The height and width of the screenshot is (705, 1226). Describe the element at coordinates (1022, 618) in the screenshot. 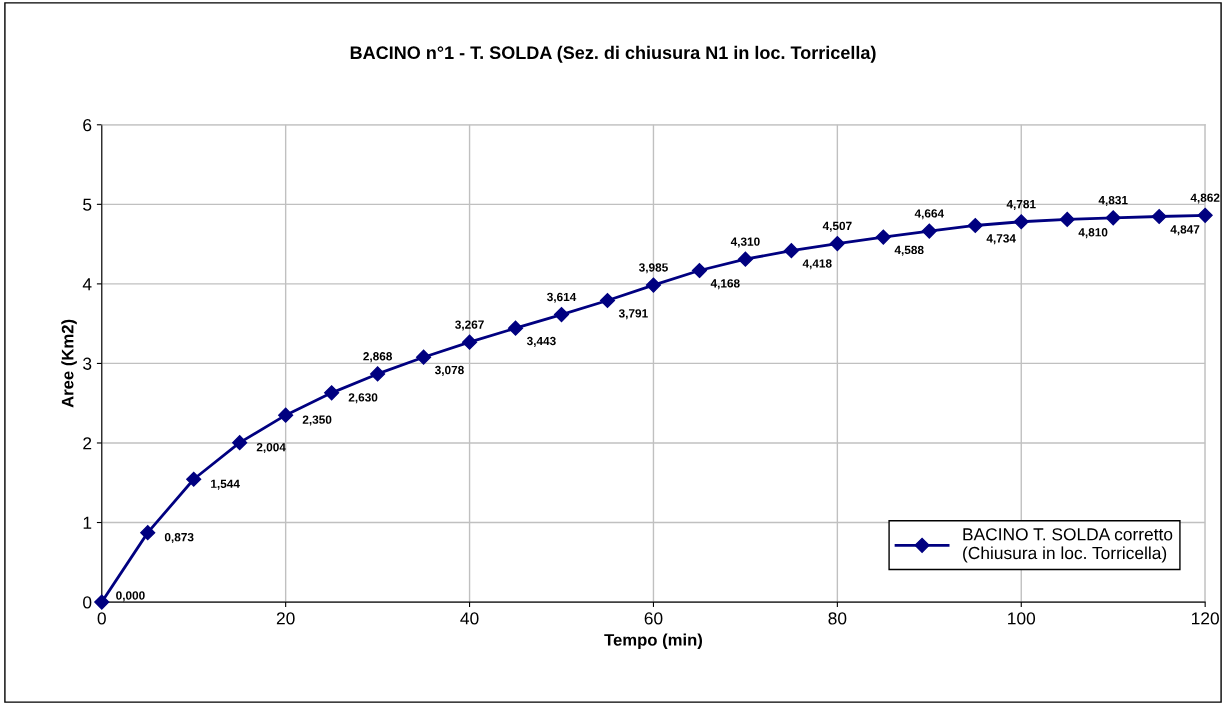

I see `x-tick-label: 100` at that location.